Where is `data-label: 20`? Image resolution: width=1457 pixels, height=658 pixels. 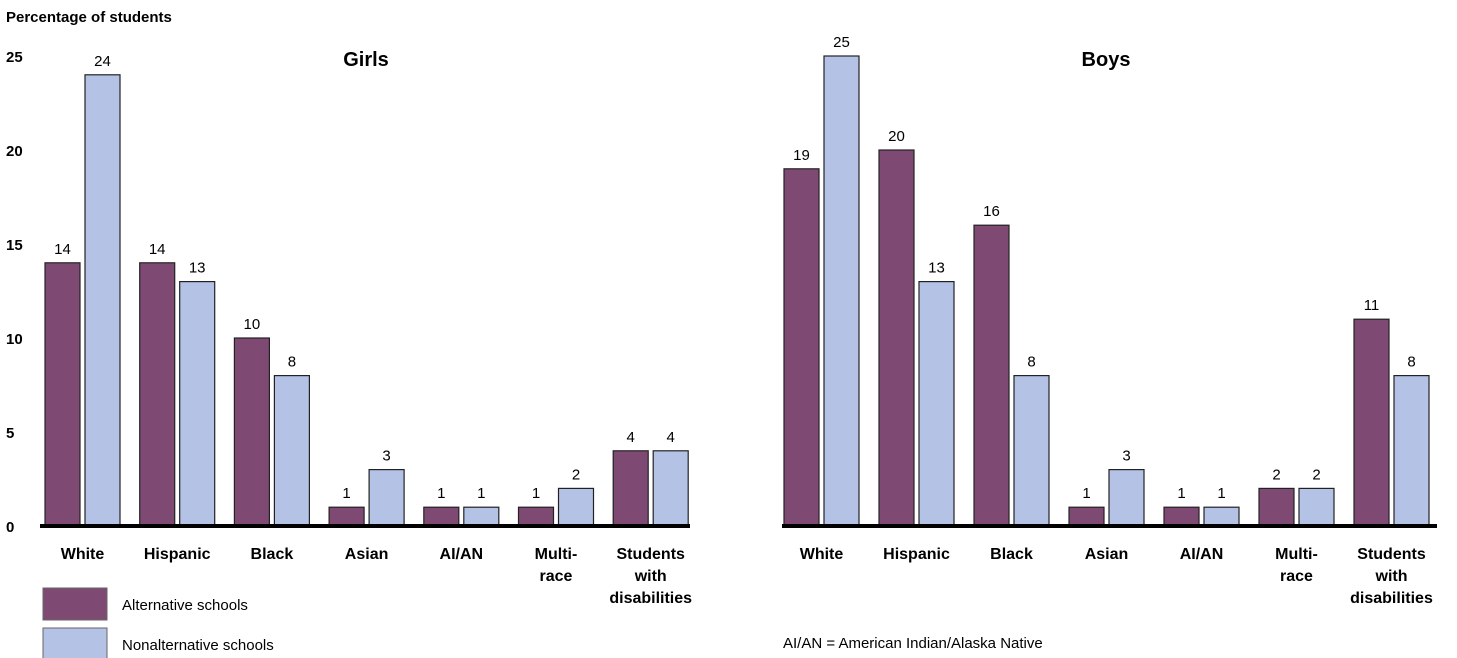 data-label: 20 is located at coordinates (896, 136).